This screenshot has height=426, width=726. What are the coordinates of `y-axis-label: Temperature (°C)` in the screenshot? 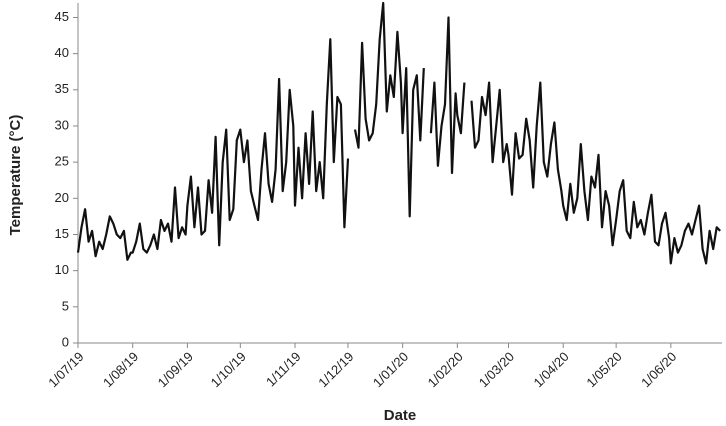 It's located at (15, 175).